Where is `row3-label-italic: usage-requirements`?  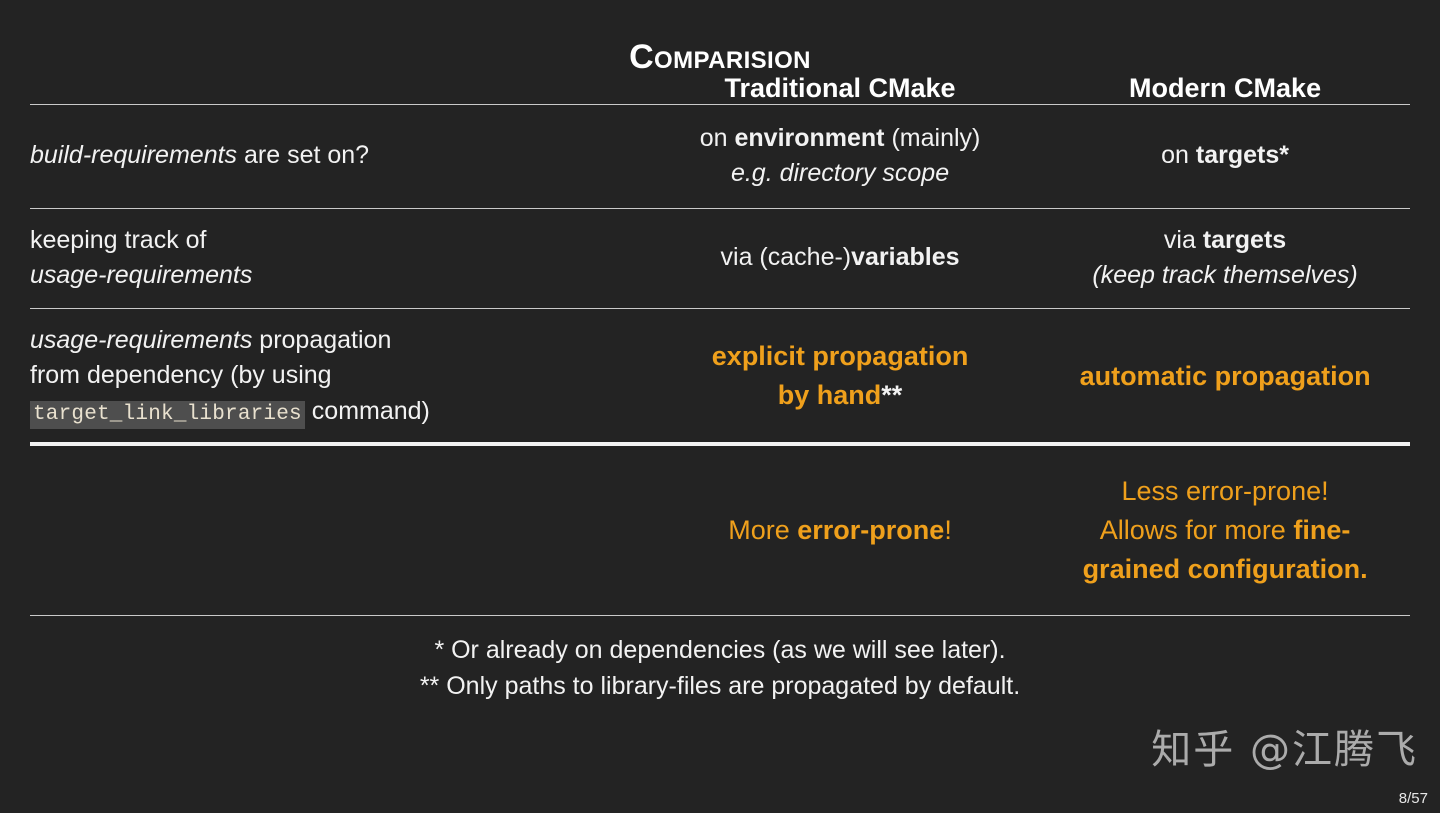
row3-label-italic: usage-requirements is located at coordinates (141, 339).